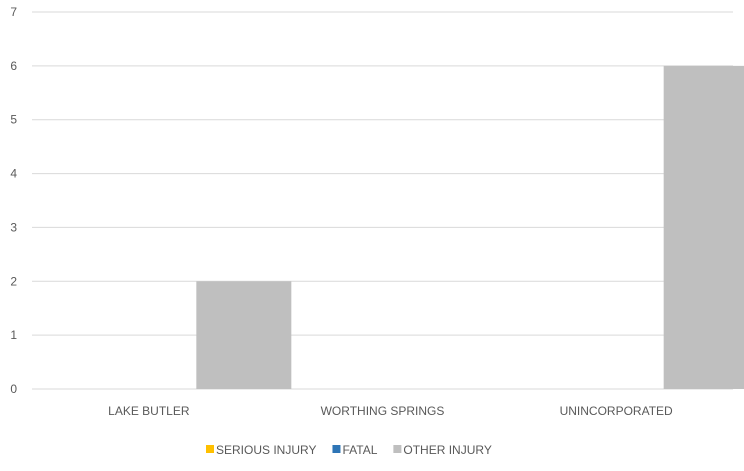 The image size is (744, 471). Describe the element at coordinates (13, 227) in the screenshot. I see `y-tick-label: 3` at that location.